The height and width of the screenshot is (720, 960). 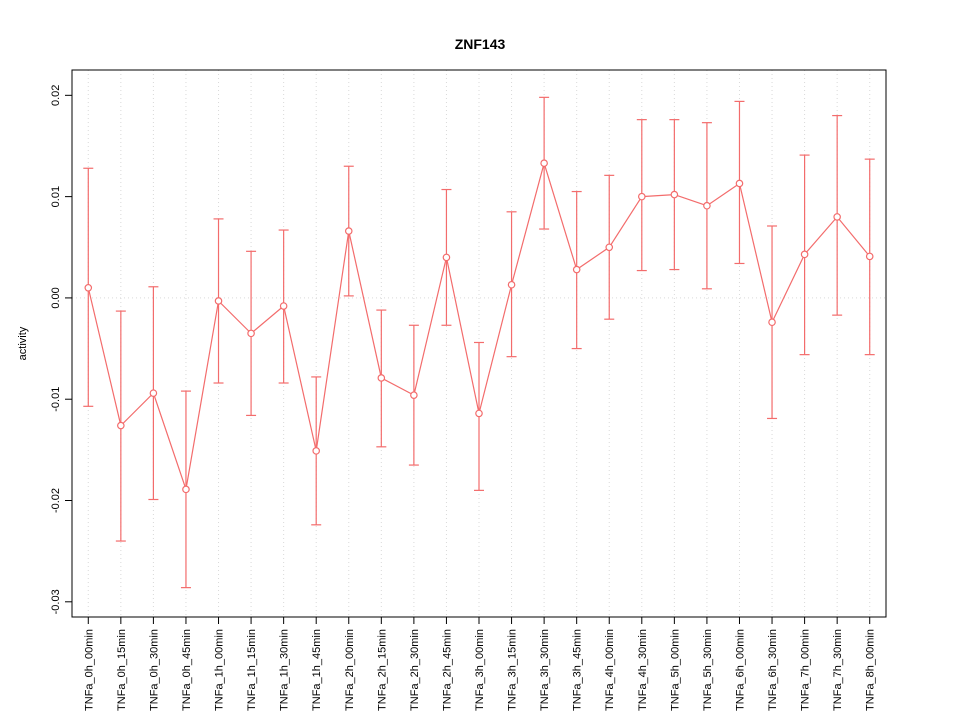 I want to click on svg-text: TNFa_1h_00min, so click(x=220, y=670).